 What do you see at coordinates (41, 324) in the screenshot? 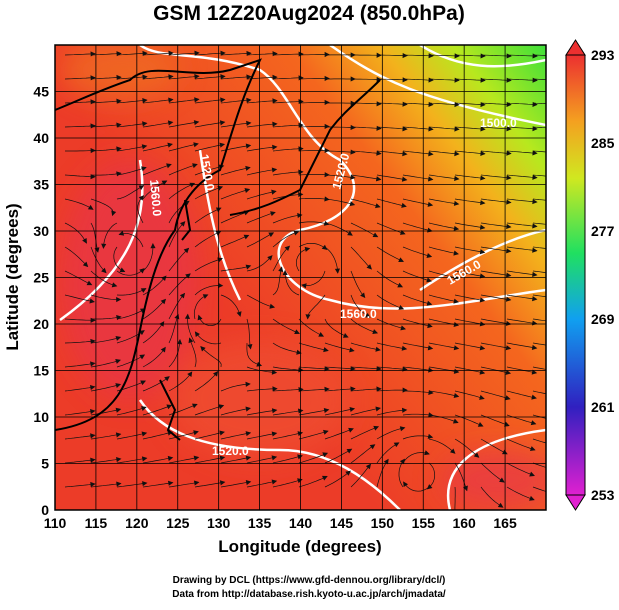
I see `y-tick-label: 20` at bounding box center [41, 324].